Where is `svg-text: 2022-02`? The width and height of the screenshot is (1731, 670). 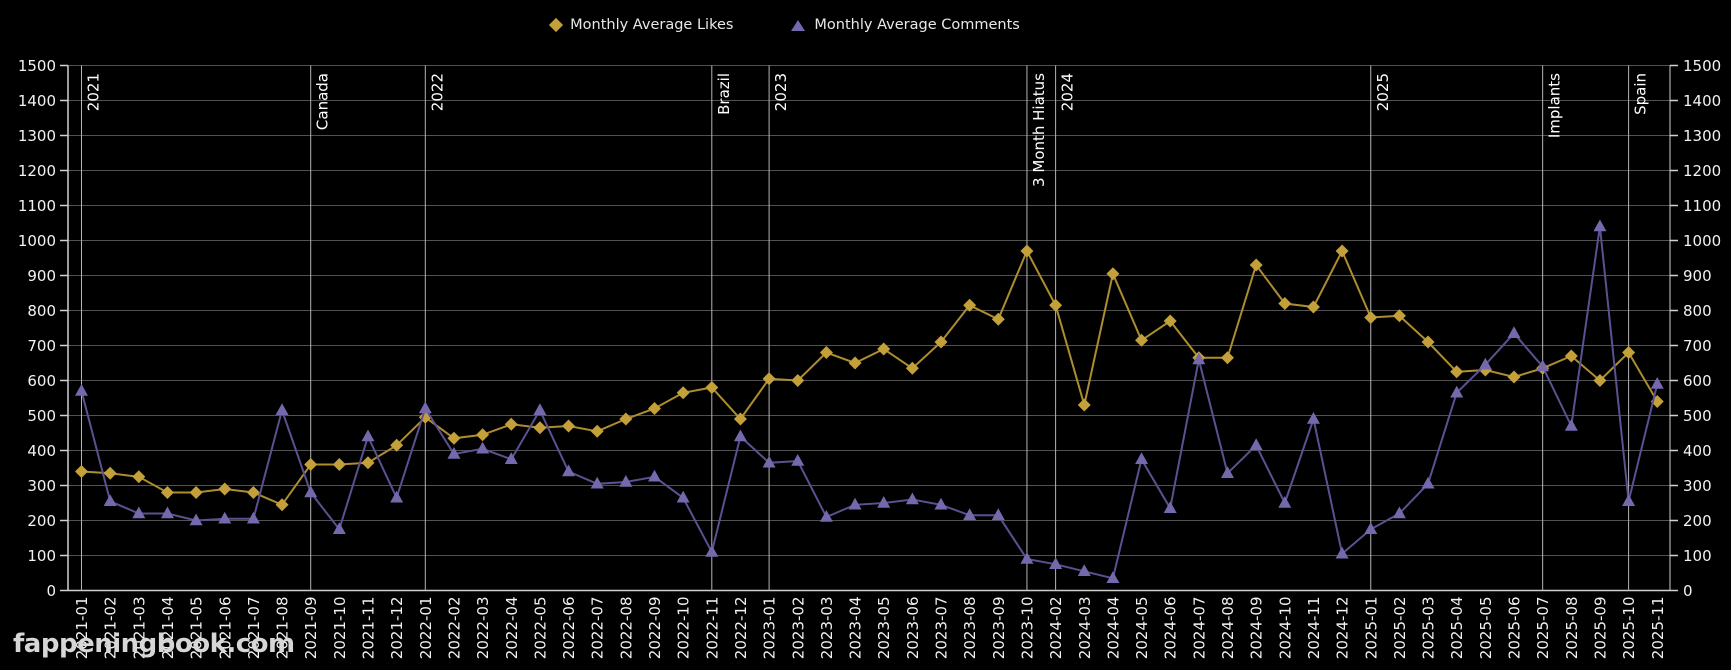
svg-text: 2022-02 is located at coordinates (454, 628).